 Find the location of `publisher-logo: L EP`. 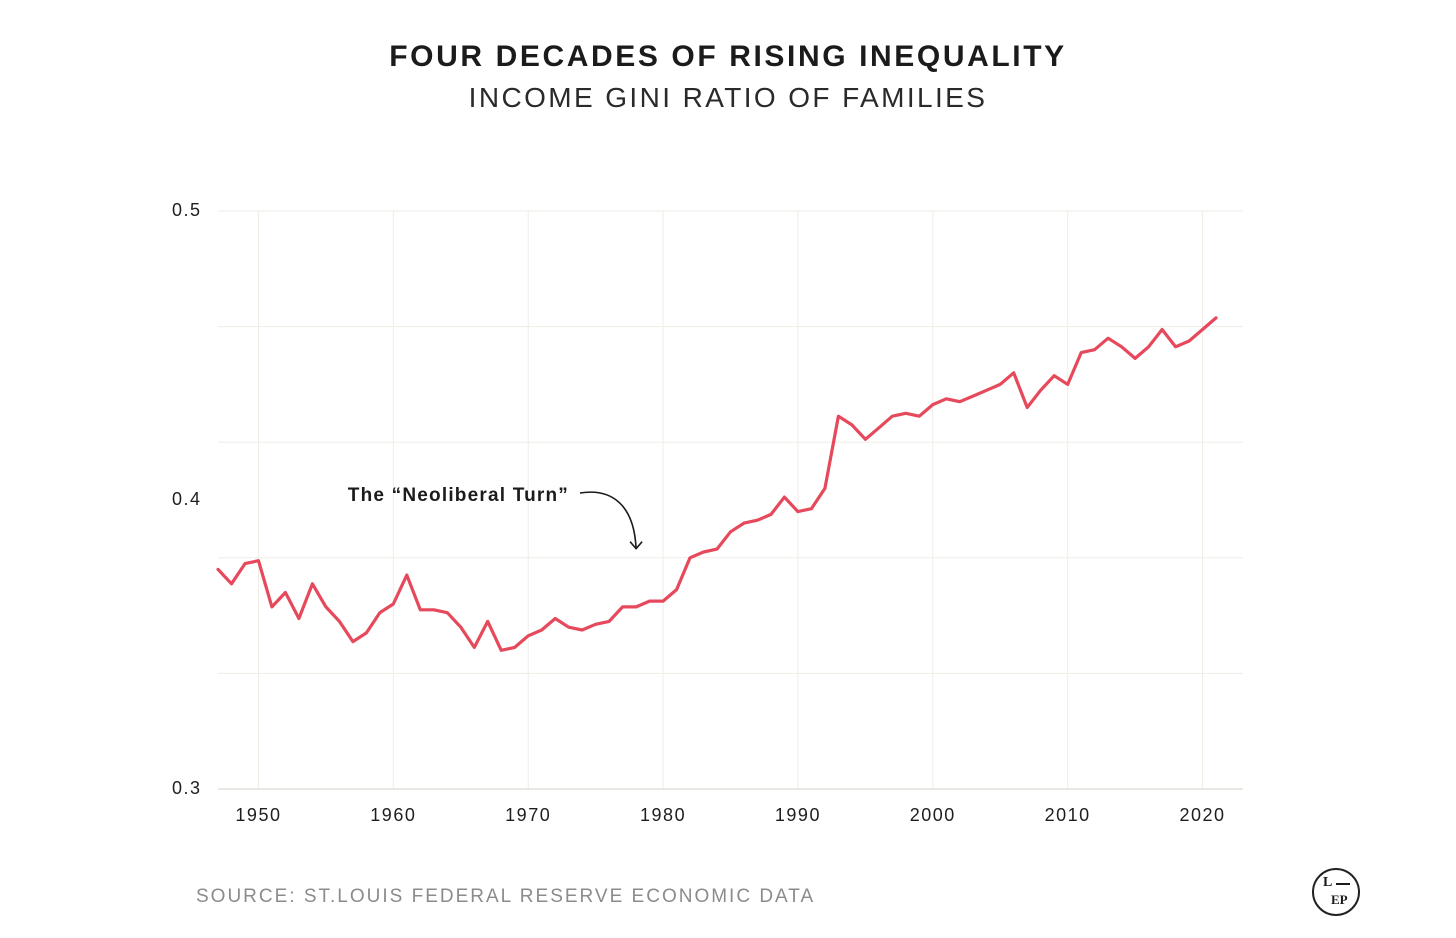

publisher-logo: L EP is located at coordinates (1336, 892).